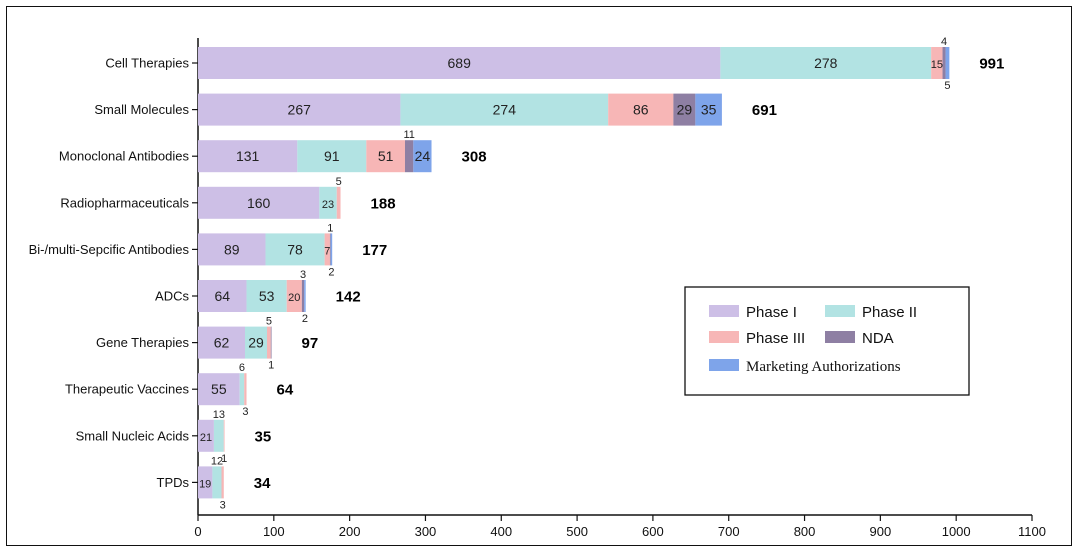  What do you see at coordinates (141, 109) in the screenshot?
I see `category-label: Small Molecules` at bounding box center [141, 109].